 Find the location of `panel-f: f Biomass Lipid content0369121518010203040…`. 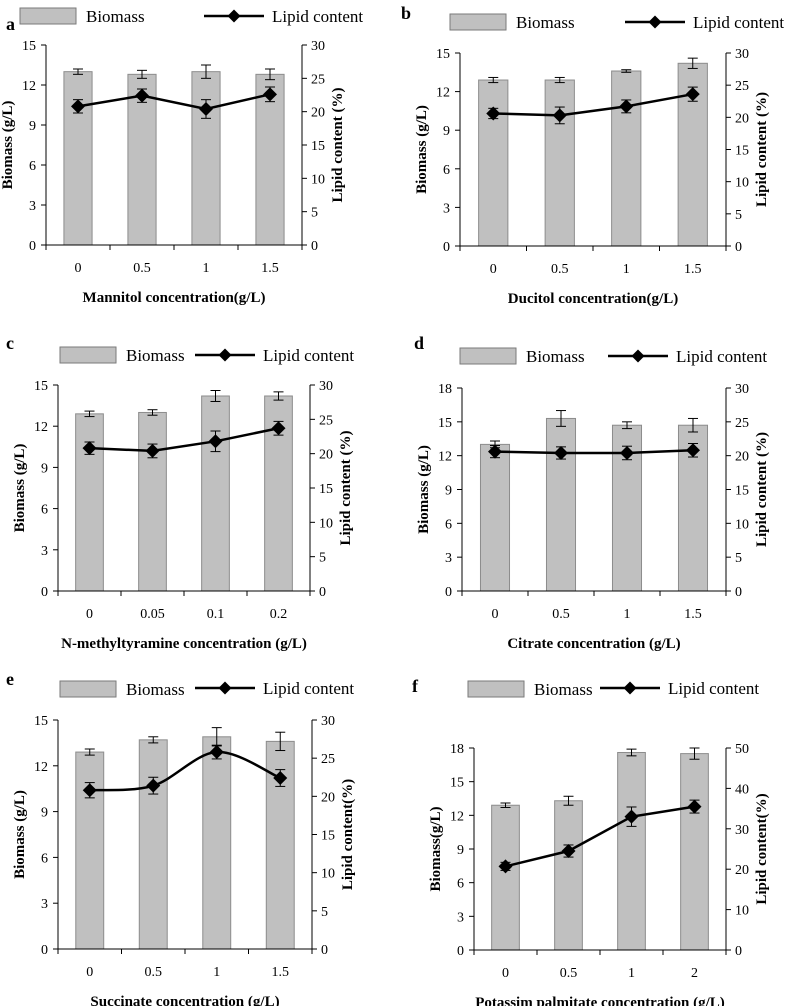

panel-f: f Biomass Lipid content0369121518010203040… is located at coordinates (591, 841).